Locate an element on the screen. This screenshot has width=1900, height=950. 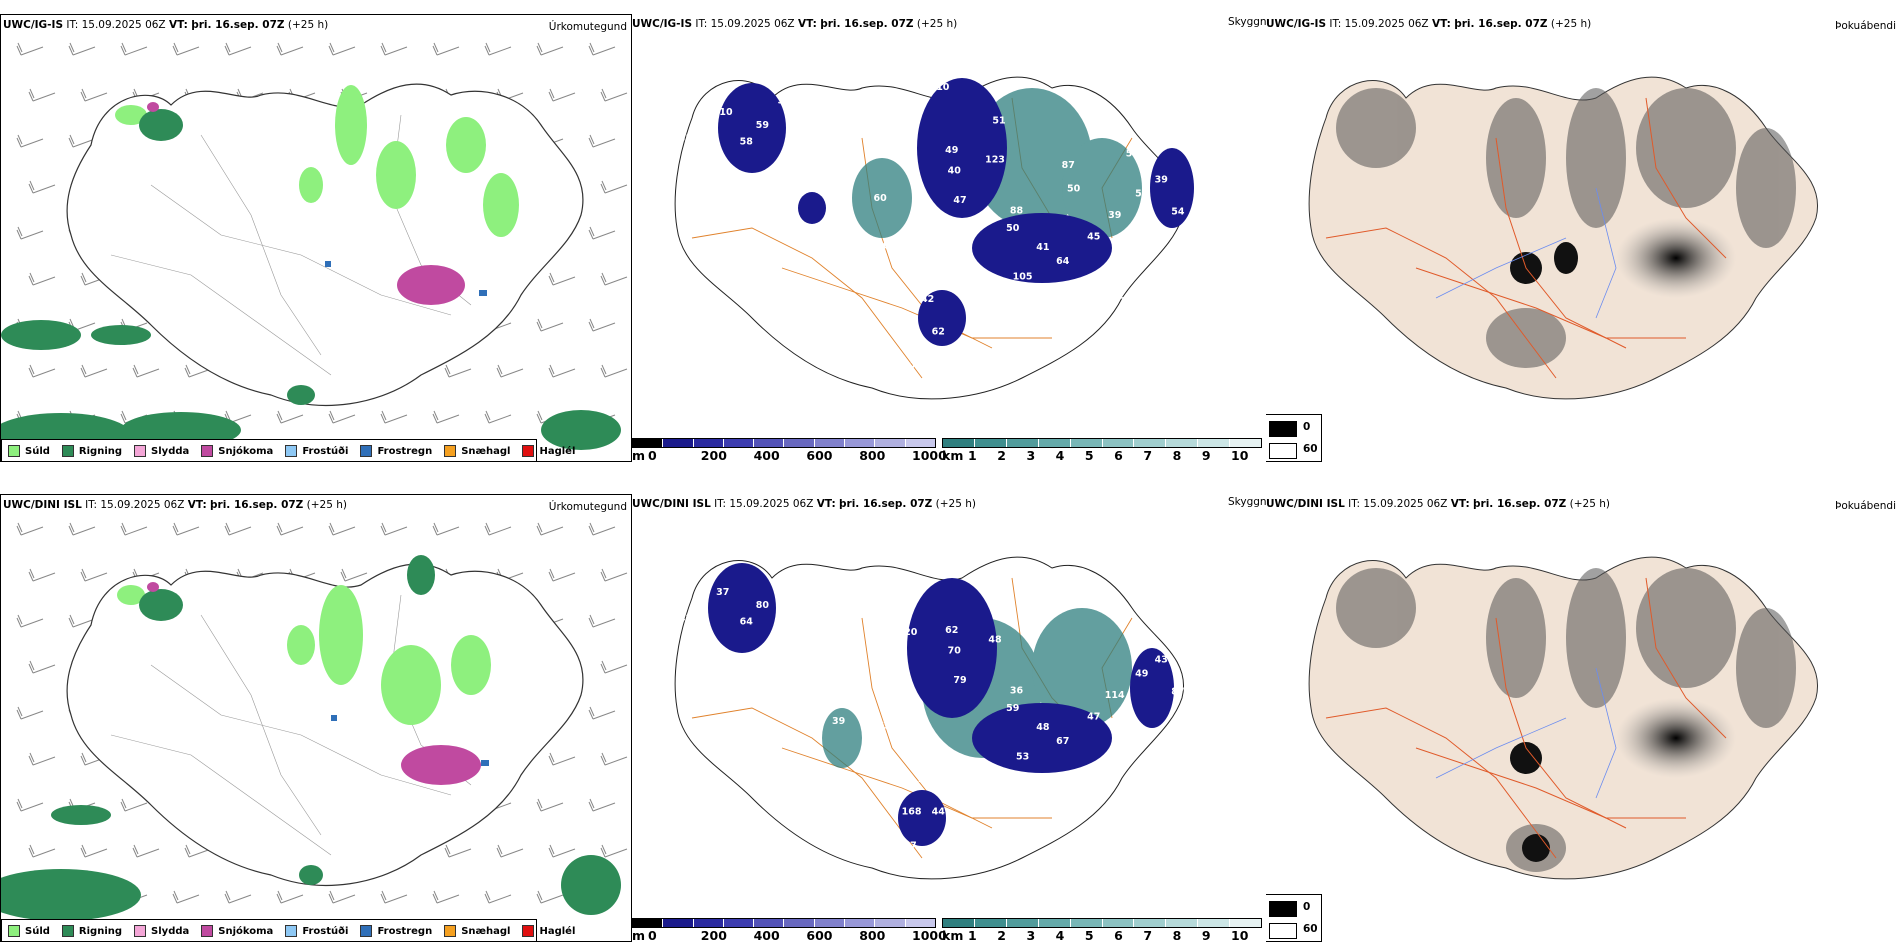
cloud-base-value: 60 is located at coordinates (880, 198).